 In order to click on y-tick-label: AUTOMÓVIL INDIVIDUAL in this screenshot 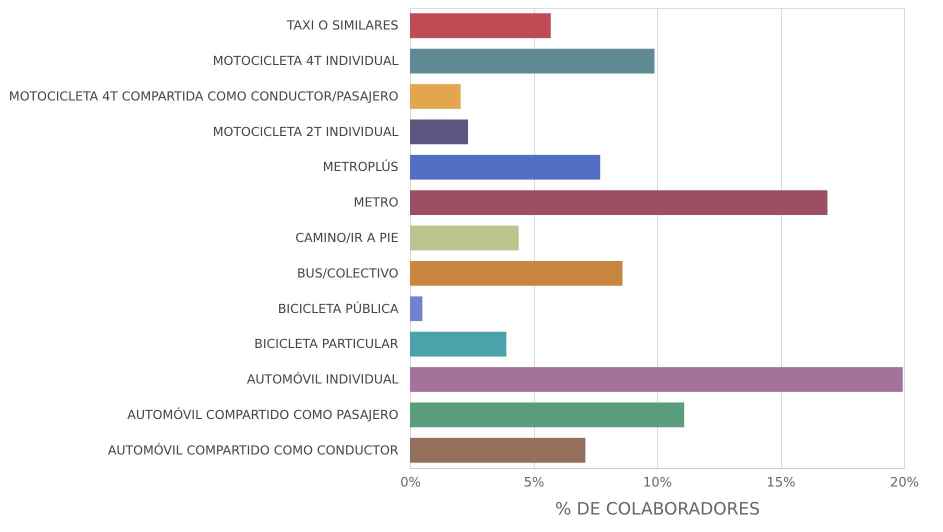, I will do `click(322, 379)`.